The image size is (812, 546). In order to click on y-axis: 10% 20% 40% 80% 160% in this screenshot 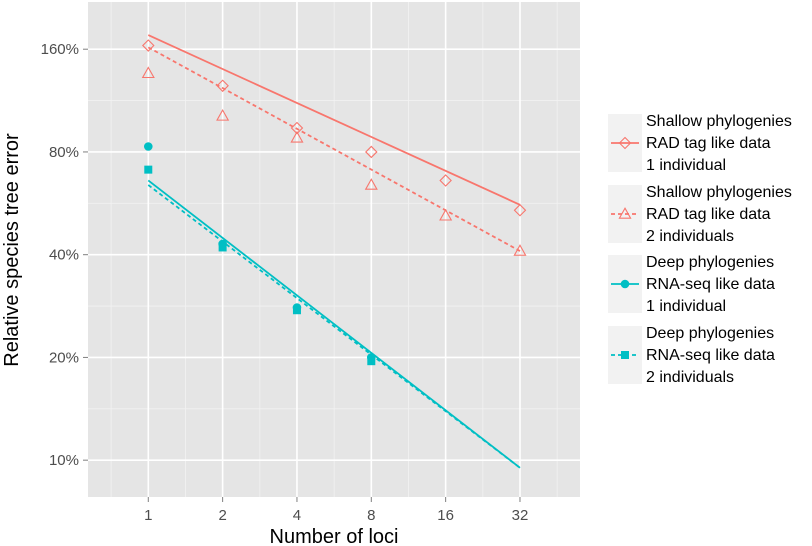, I will do `click(64, 255)`.